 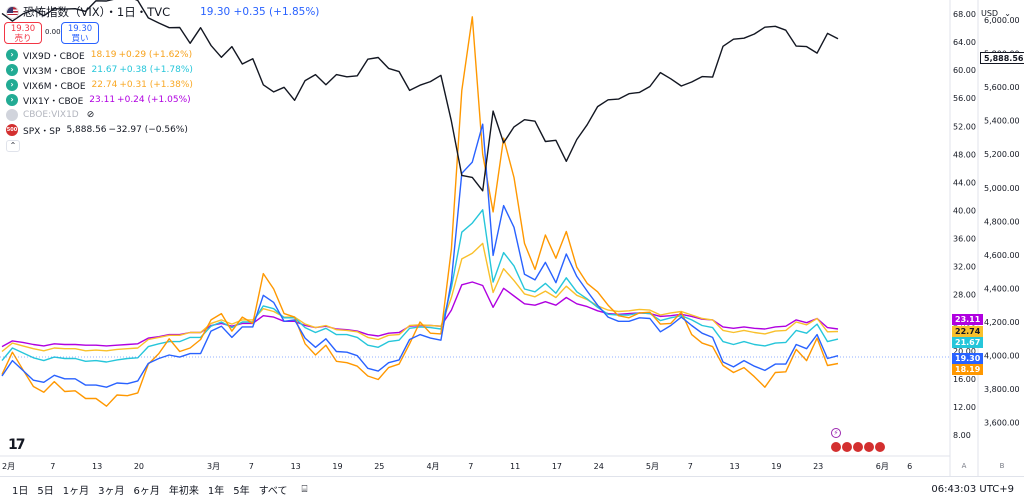 What do you see at coordinates (1007, 13) in the screenshot?
I see `chevron-down-icon: ⌄` at bounding box center [1007, 13].